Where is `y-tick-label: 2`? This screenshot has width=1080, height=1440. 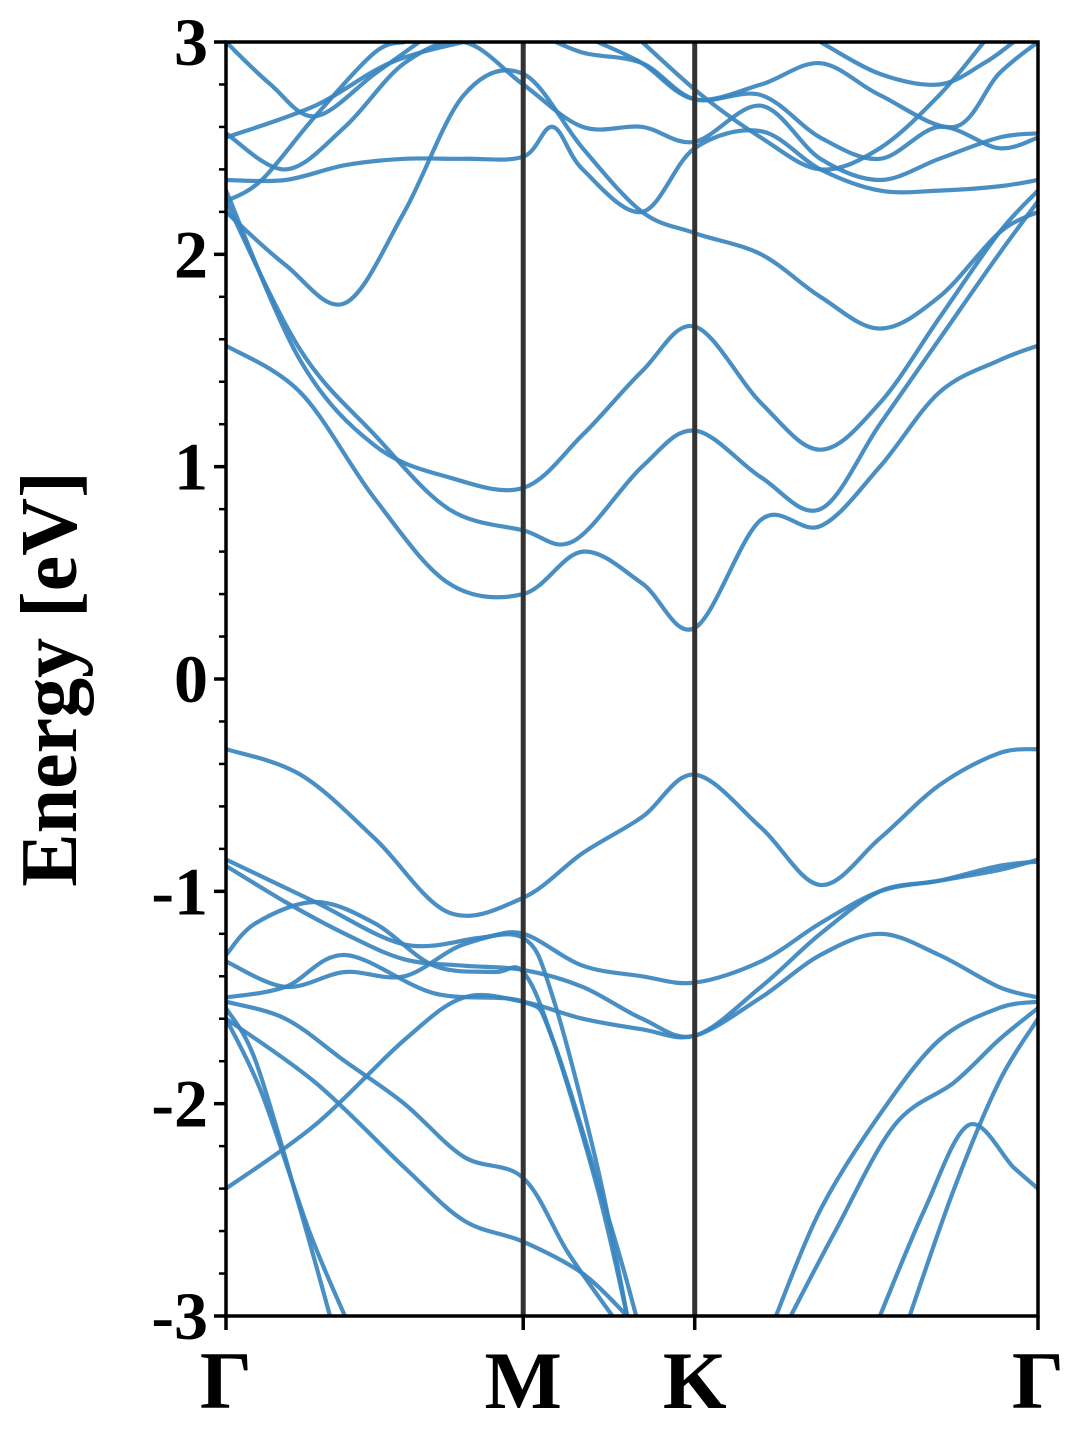
y-tick-label: 2 is located at coordinates (191, 254).